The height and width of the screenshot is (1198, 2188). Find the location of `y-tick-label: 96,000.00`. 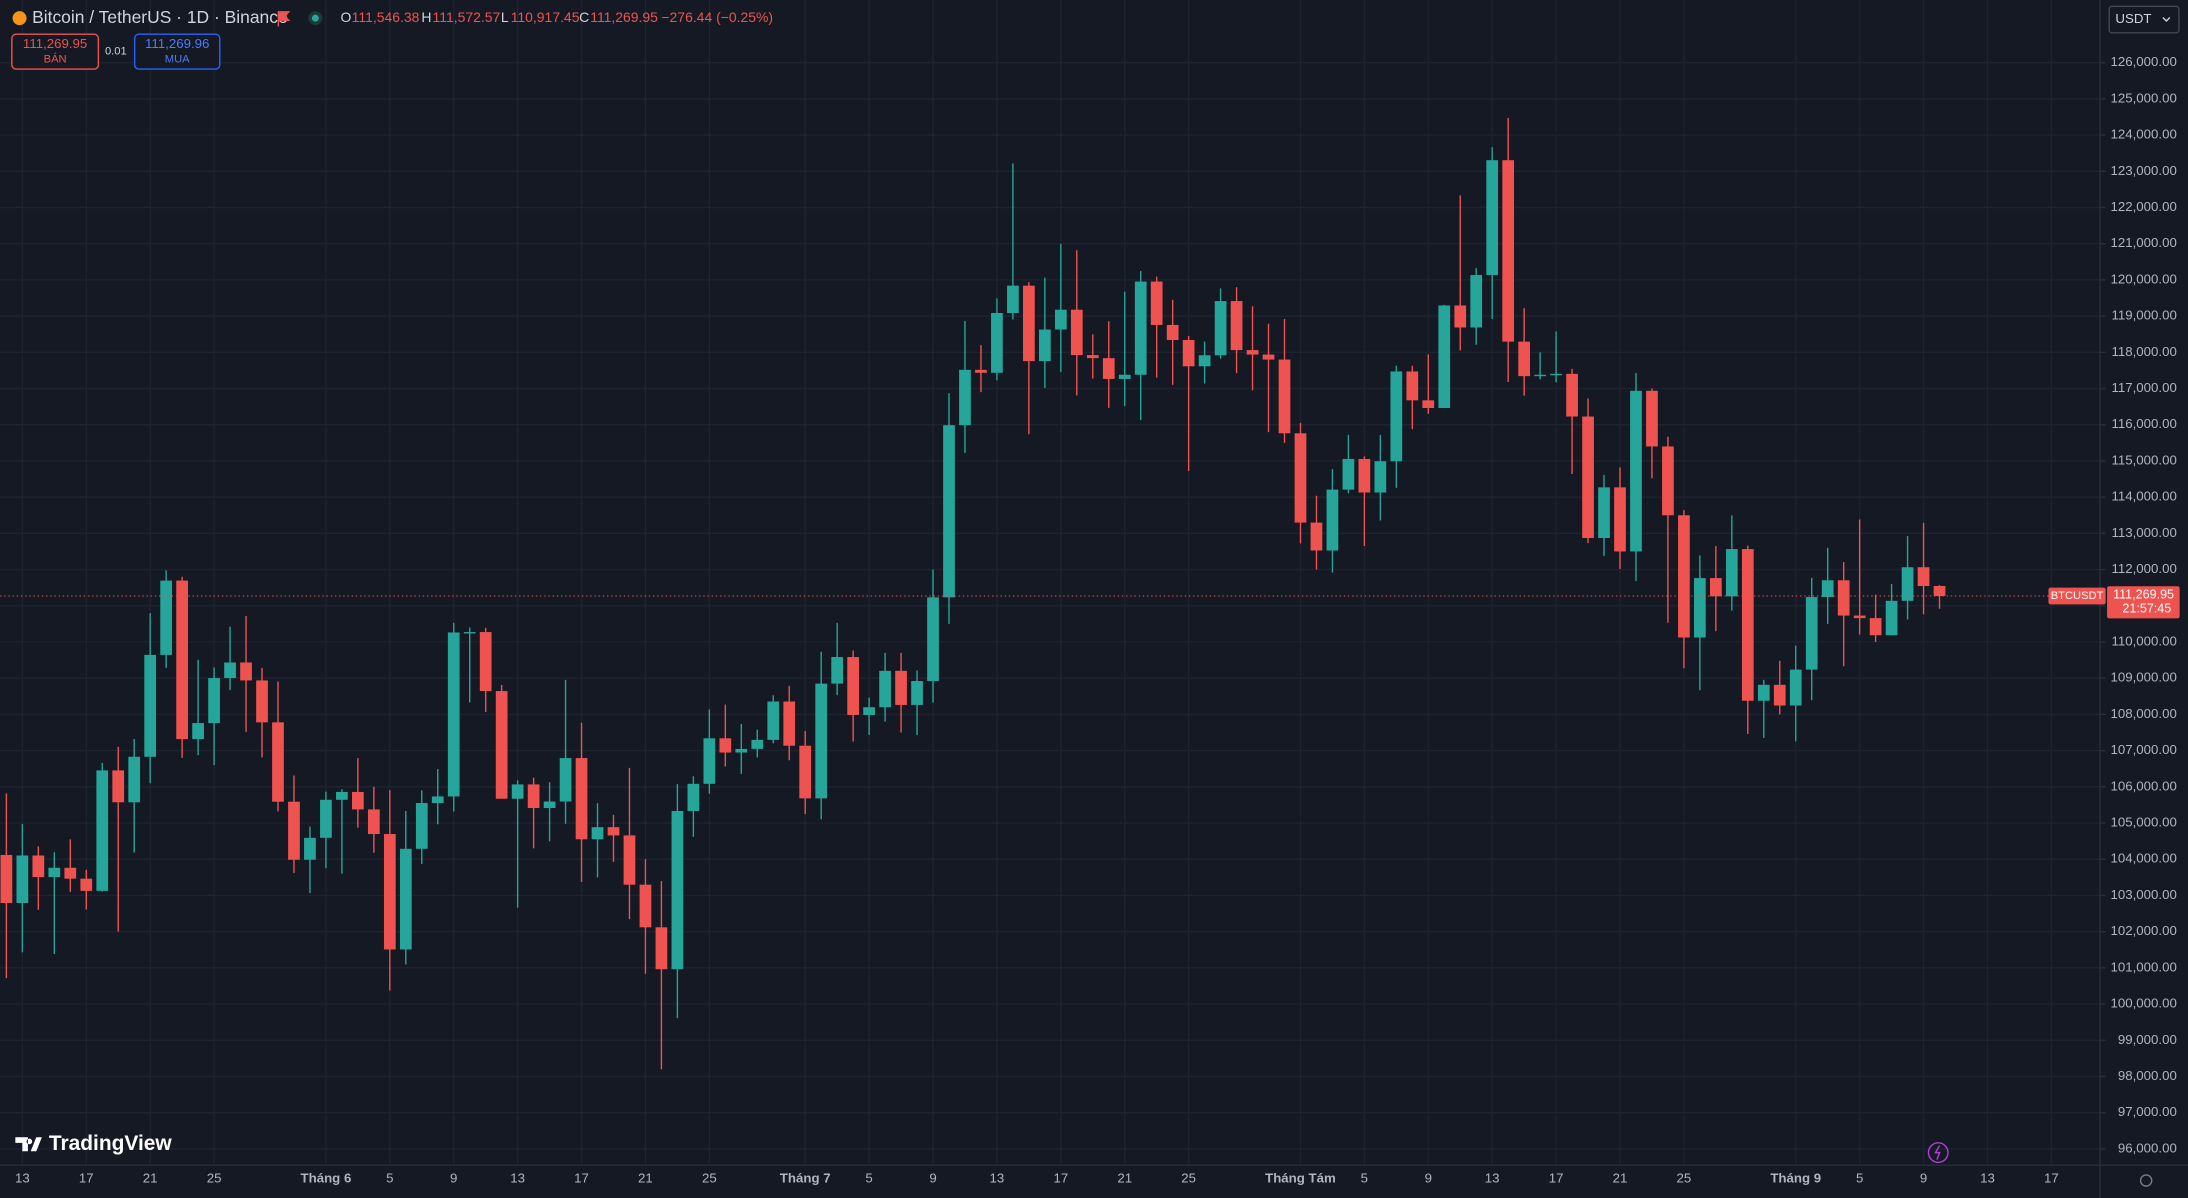

y-tick-label: 96,000.00 is located at coordinates (2147, 1147).